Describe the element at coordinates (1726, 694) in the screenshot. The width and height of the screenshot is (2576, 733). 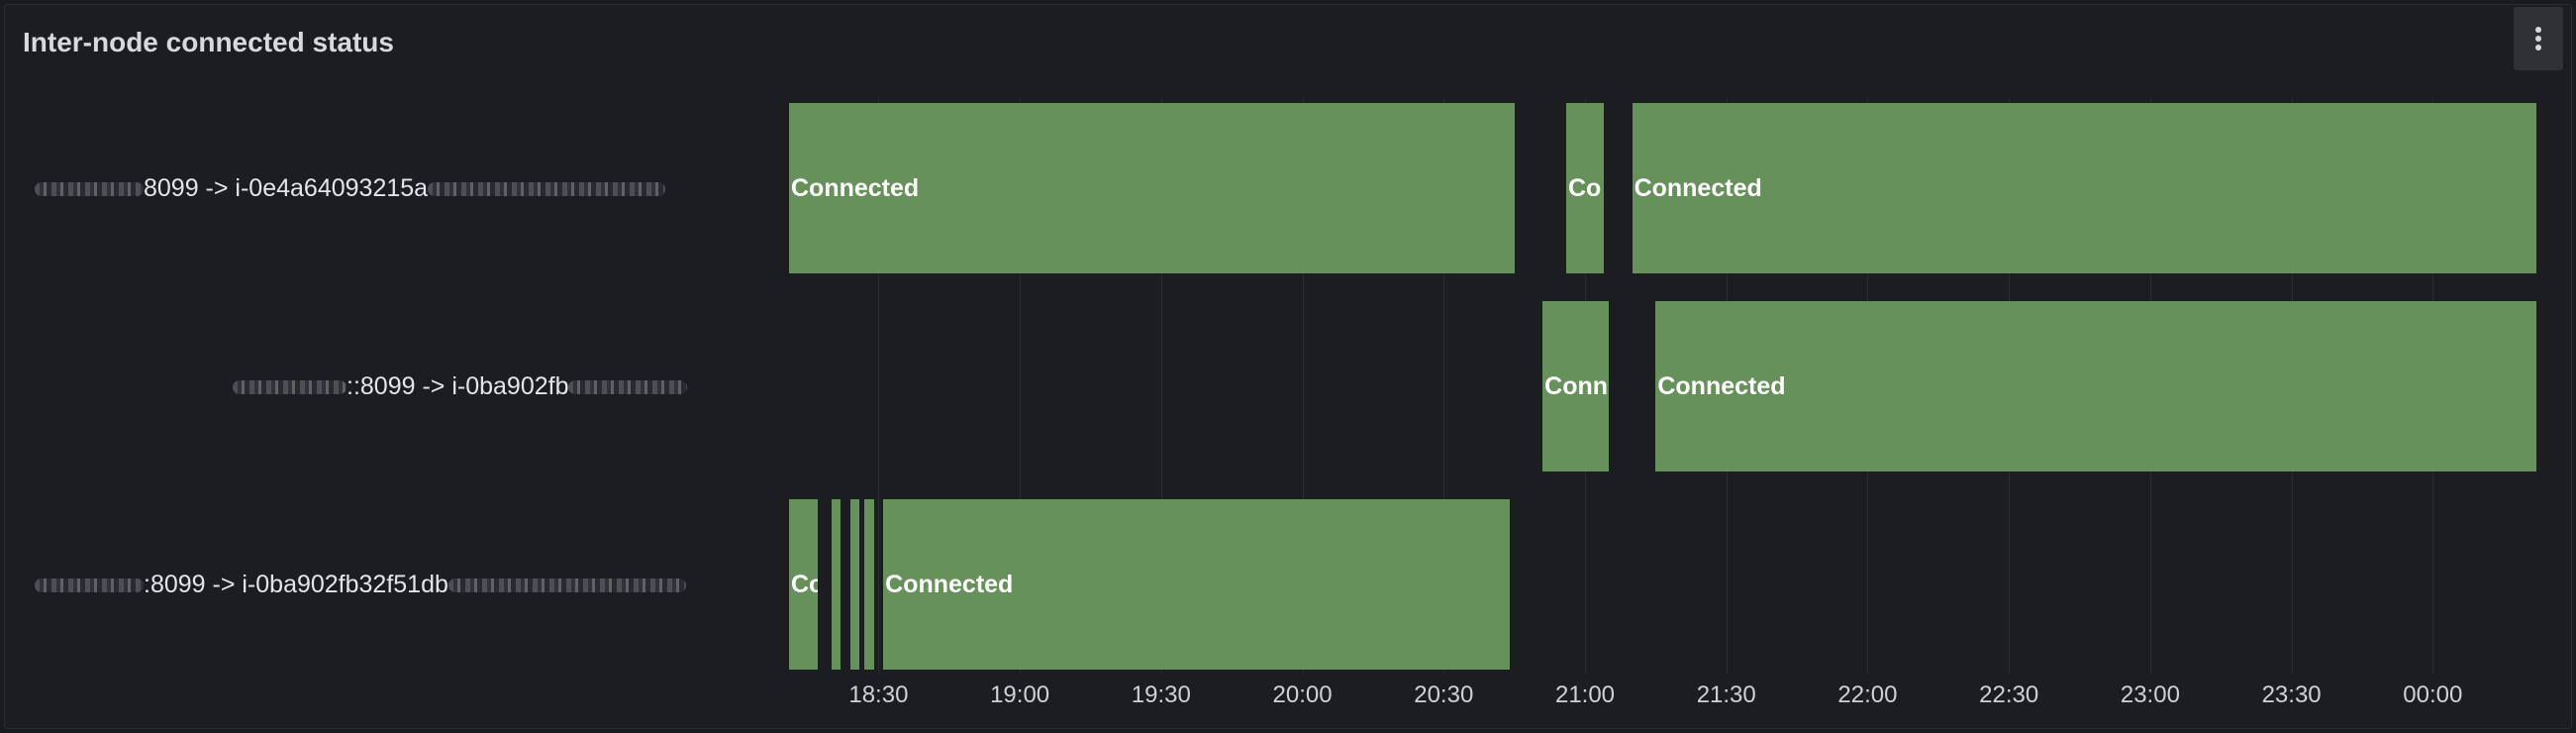
I see `x-axis-tick-label: 21:30` at that location.